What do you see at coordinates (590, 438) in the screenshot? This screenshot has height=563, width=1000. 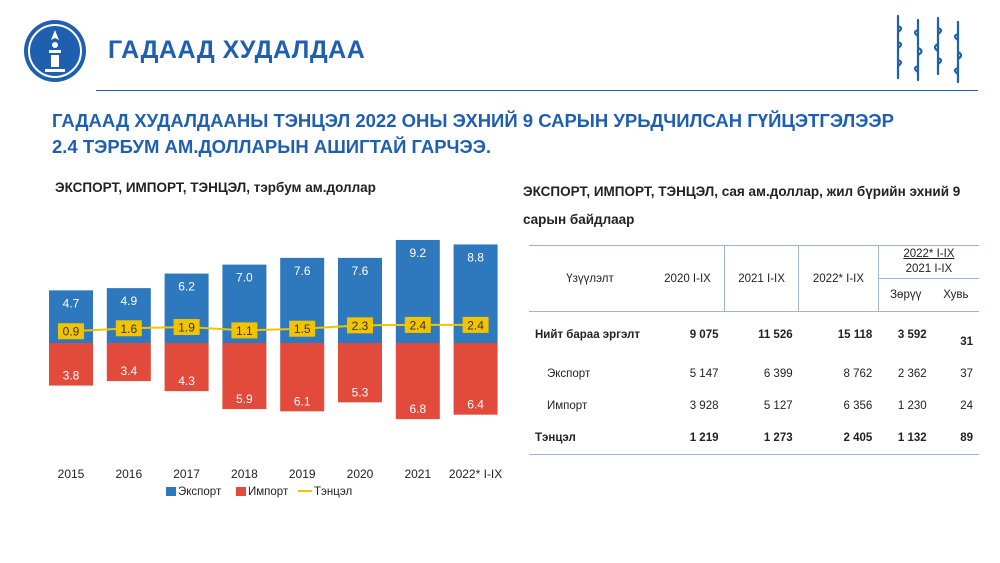 I see `row-label: Тэнцэл` at bounding box center [590, 438].